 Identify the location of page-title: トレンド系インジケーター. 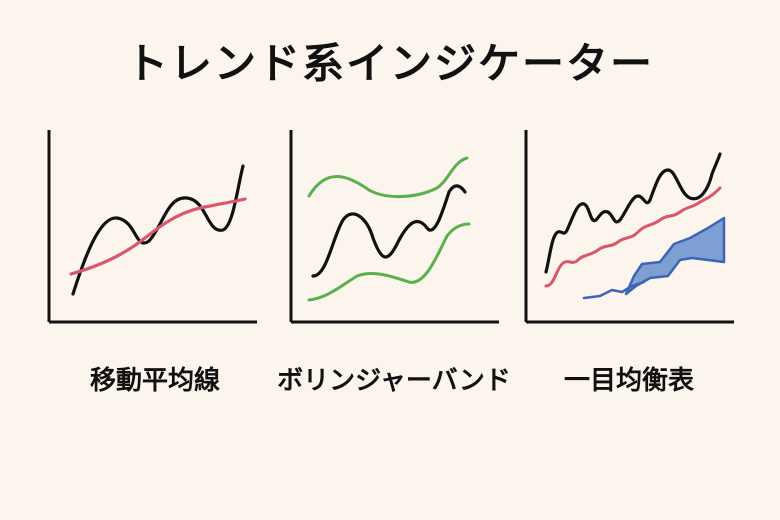
(389, 63).